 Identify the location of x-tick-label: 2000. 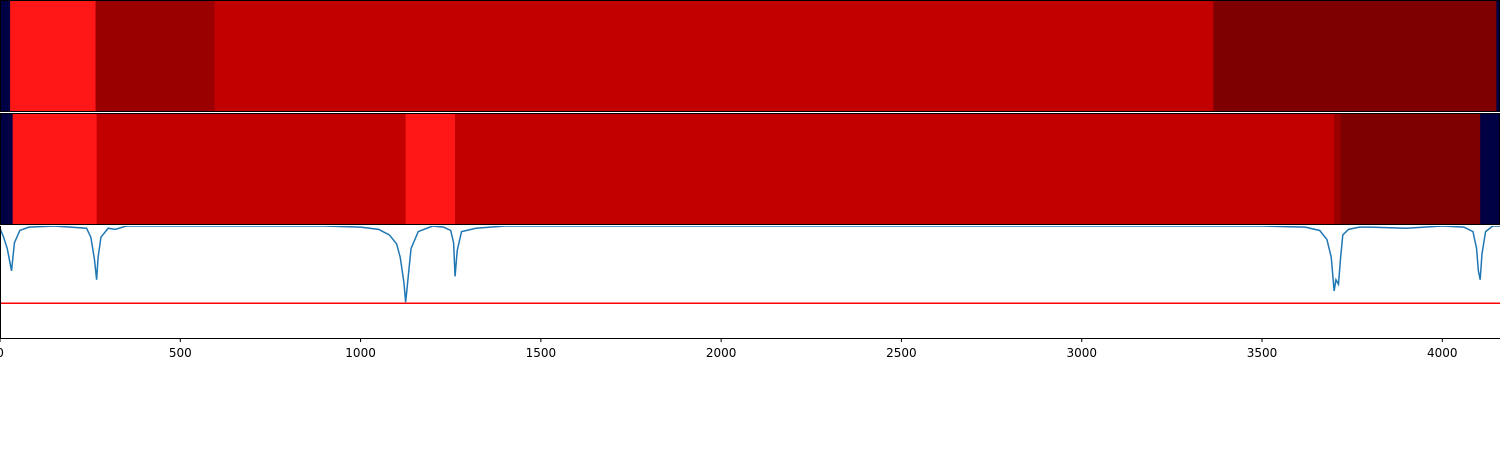
(721, 353).